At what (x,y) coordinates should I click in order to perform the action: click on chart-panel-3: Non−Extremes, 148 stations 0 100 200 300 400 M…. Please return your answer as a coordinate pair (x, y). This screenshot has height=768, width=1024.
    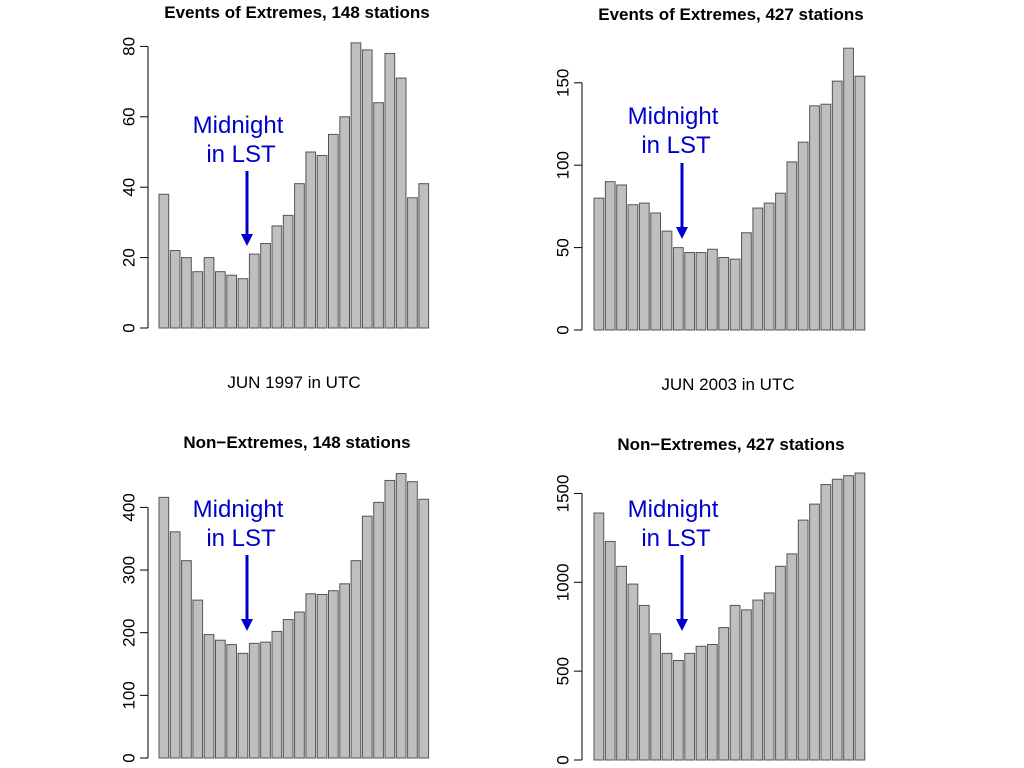
    Looking at the image, I should click on (274, 598).